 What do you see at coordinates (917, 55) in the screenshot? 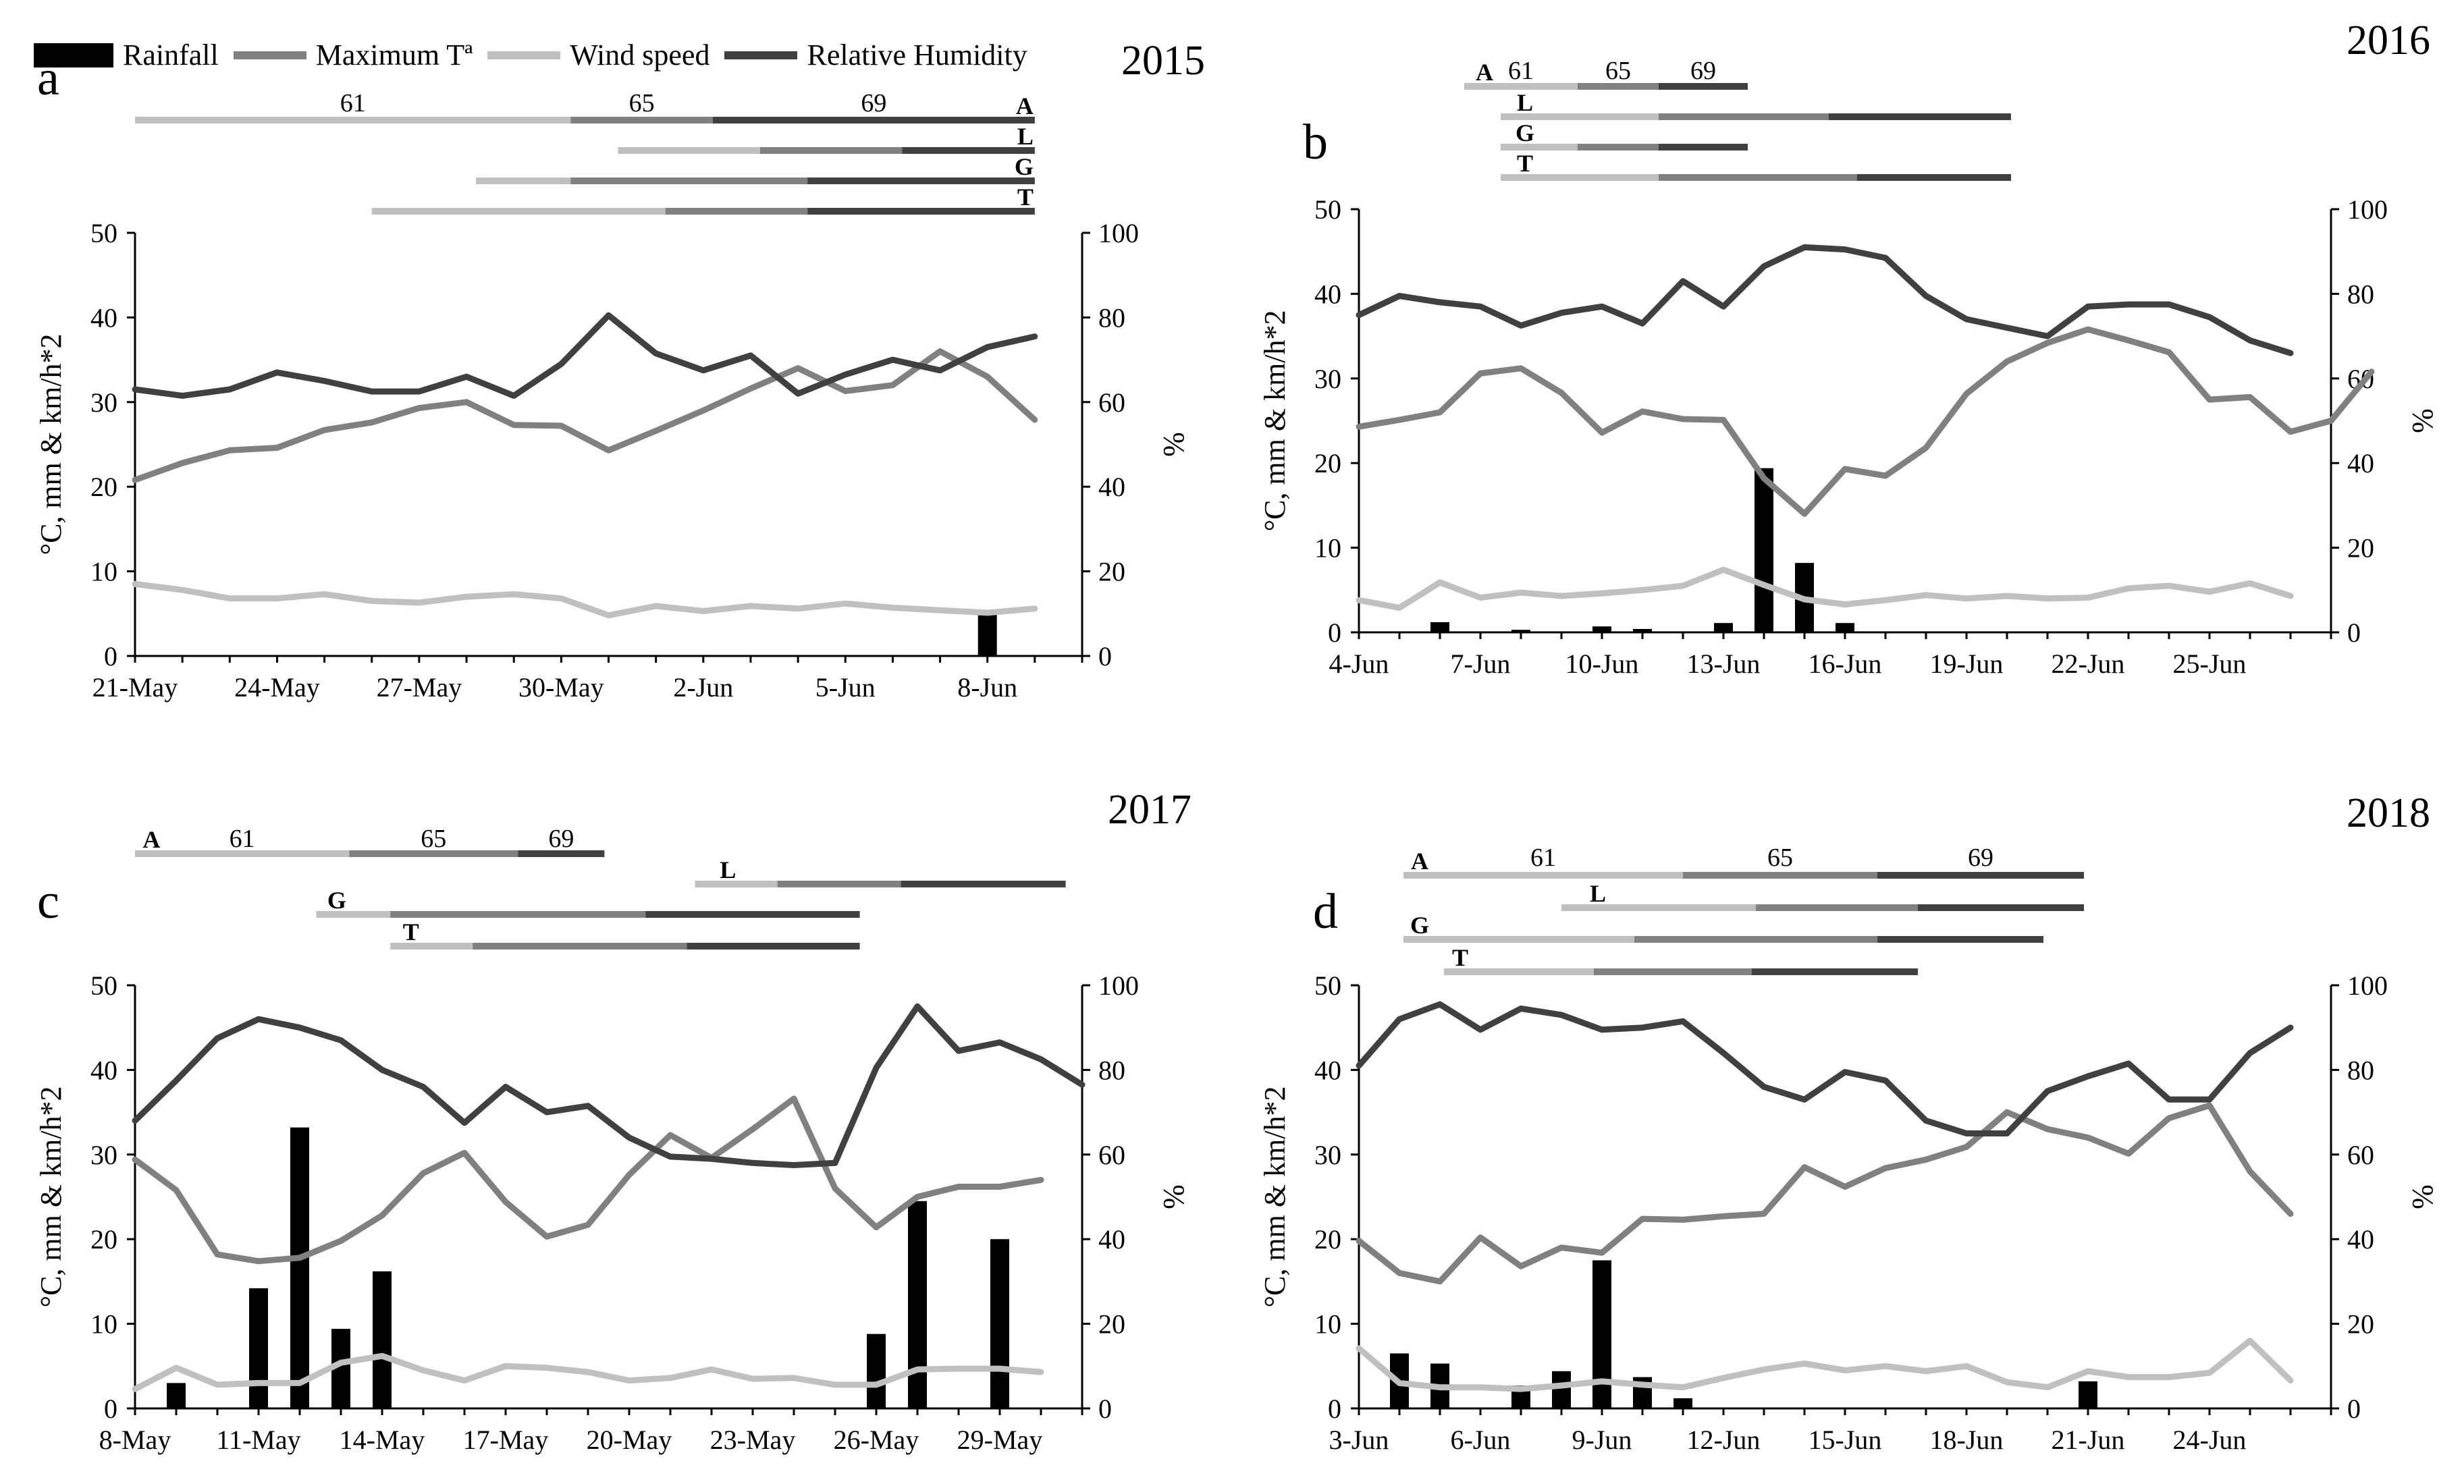
I see `legend-label-rh: Relative Humidity` at bounding box center [917, 55].